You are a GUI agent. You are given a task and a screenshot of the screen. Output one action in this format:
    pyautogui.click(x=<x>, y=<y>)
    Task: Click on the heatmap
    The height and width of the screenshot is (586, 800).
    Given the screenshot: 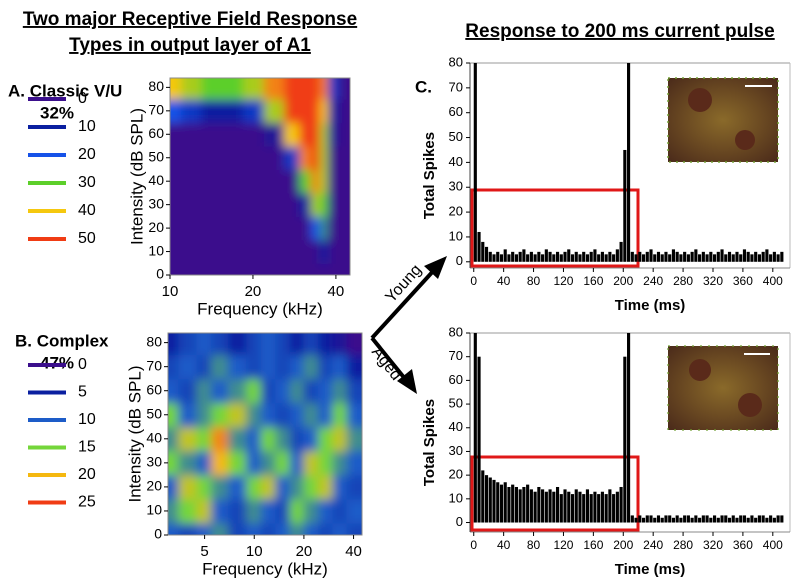 What is the action you would take?
    pyautogui.click(x=265, y=434)
    